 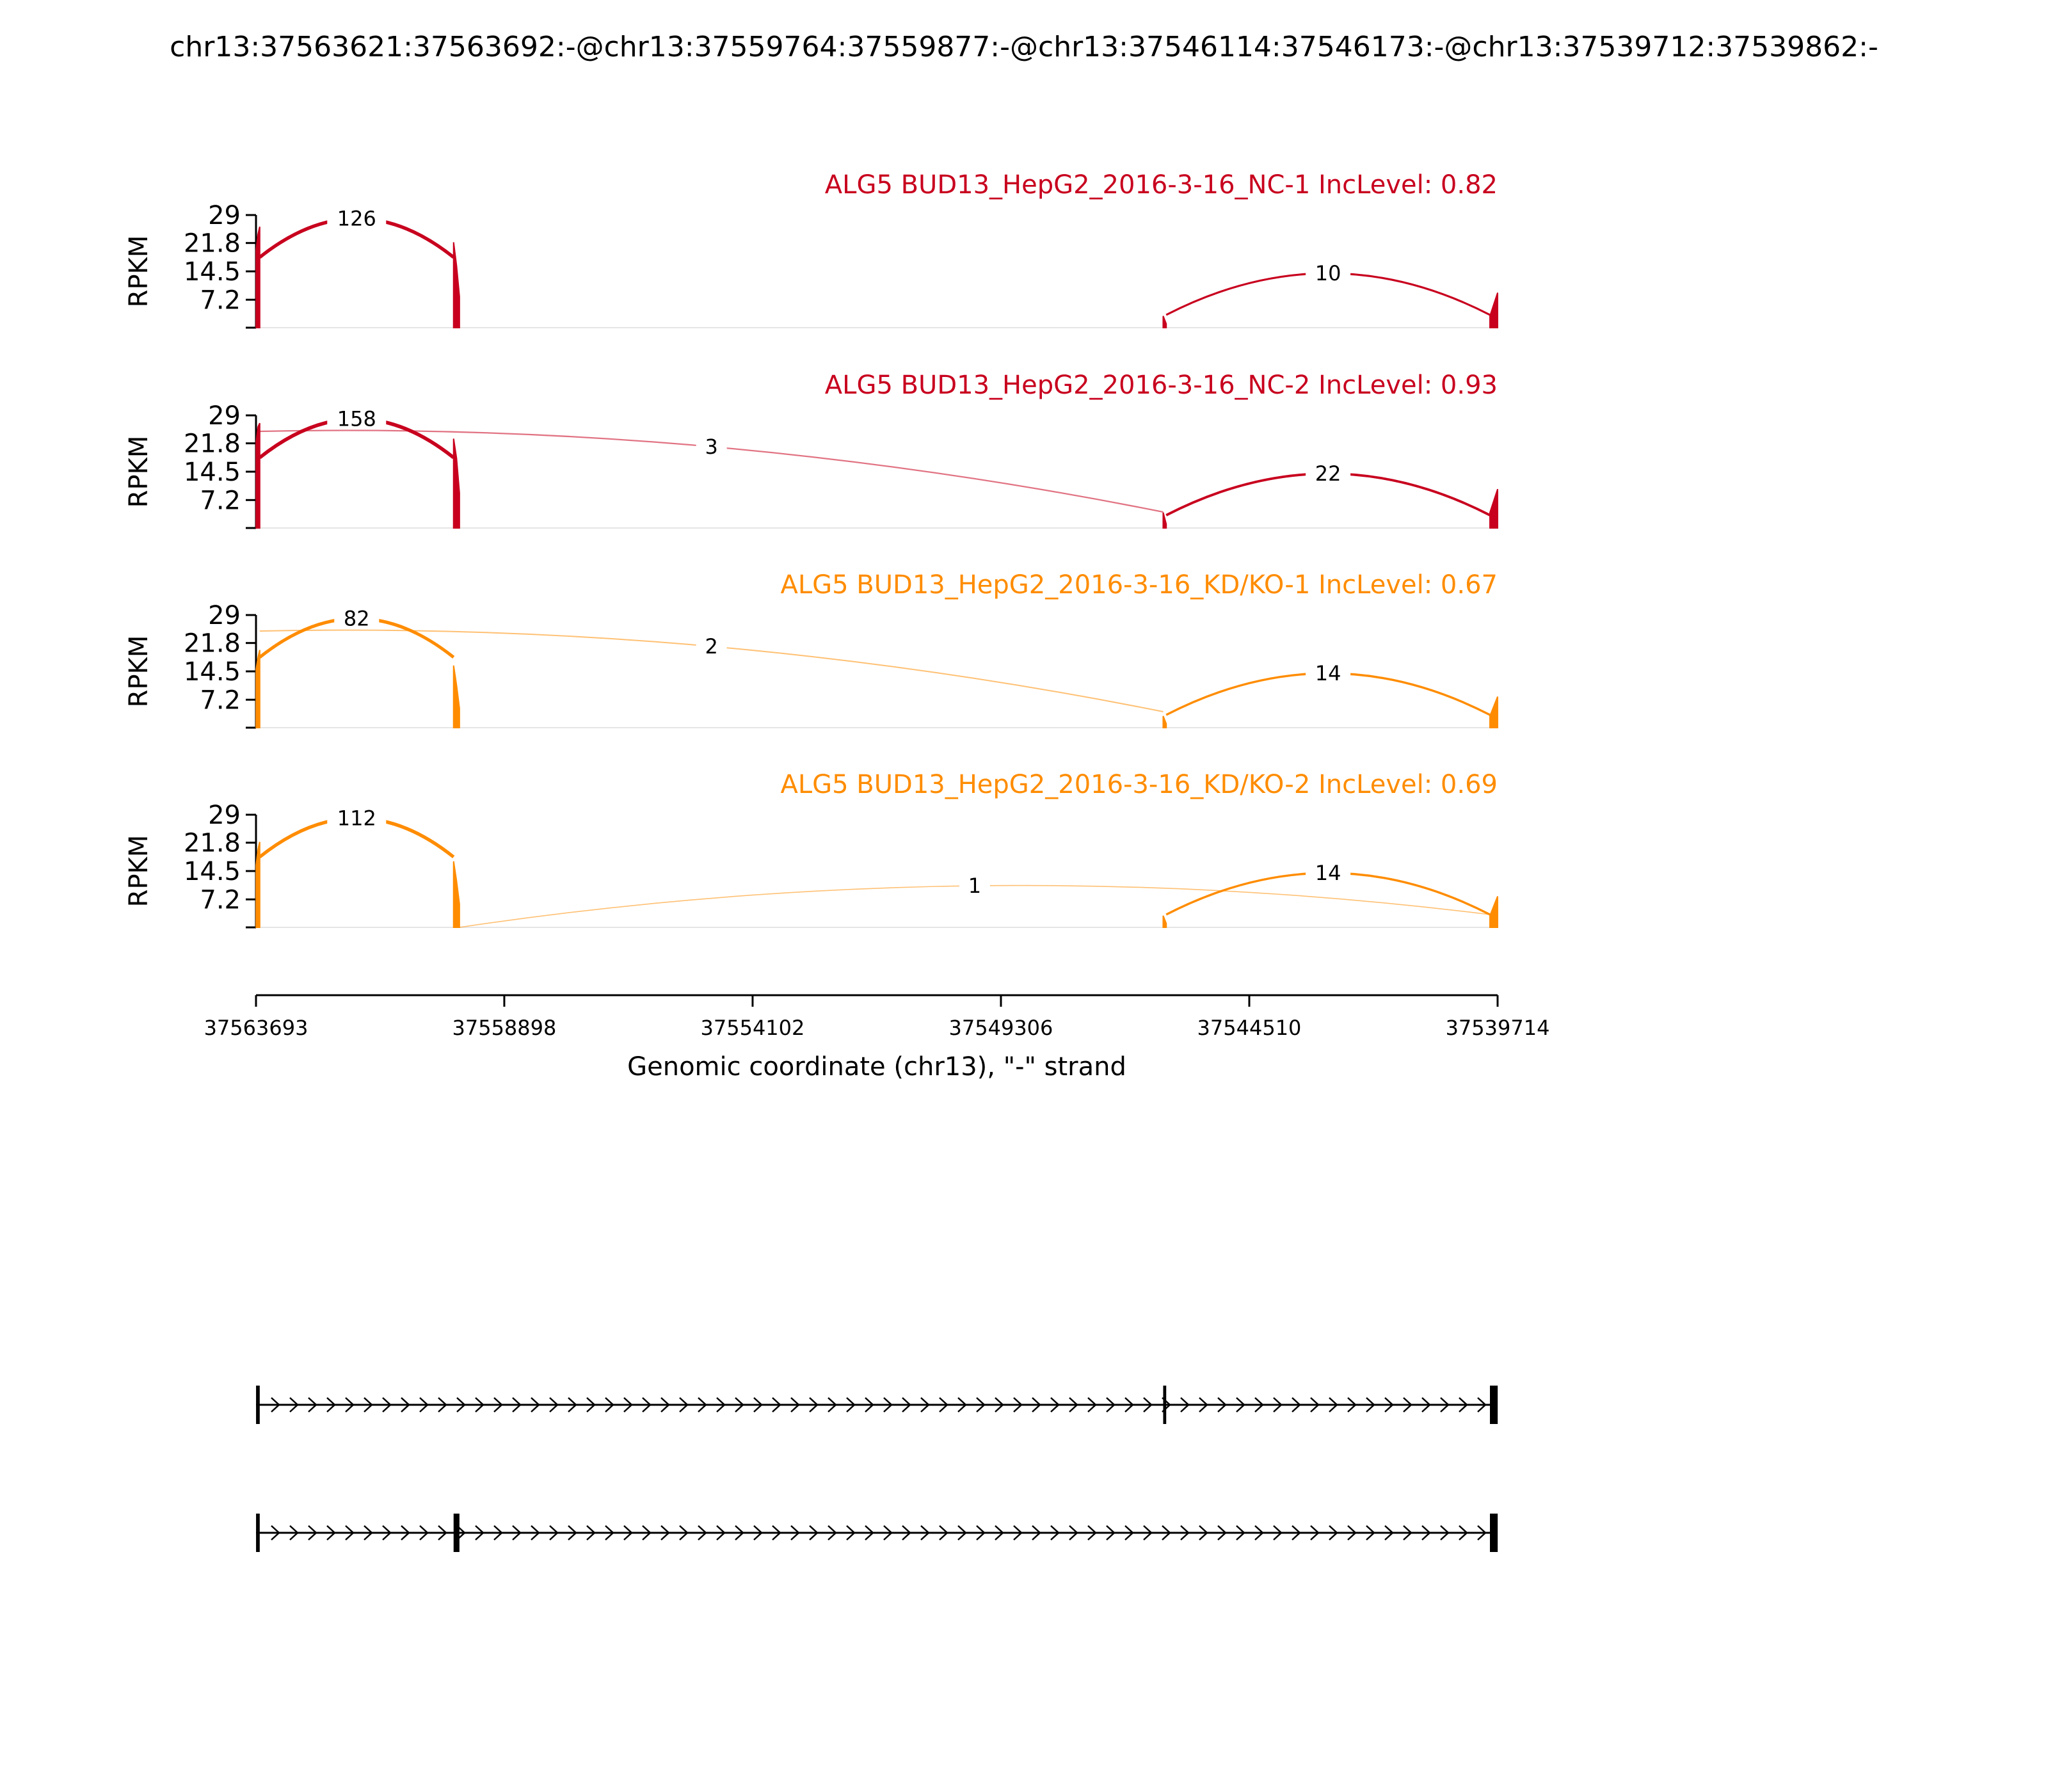 What do you see at coordinates (212, 843) in the screenshot?
I see `y-tick-label: 21.8` at bounding box center [212, 843].